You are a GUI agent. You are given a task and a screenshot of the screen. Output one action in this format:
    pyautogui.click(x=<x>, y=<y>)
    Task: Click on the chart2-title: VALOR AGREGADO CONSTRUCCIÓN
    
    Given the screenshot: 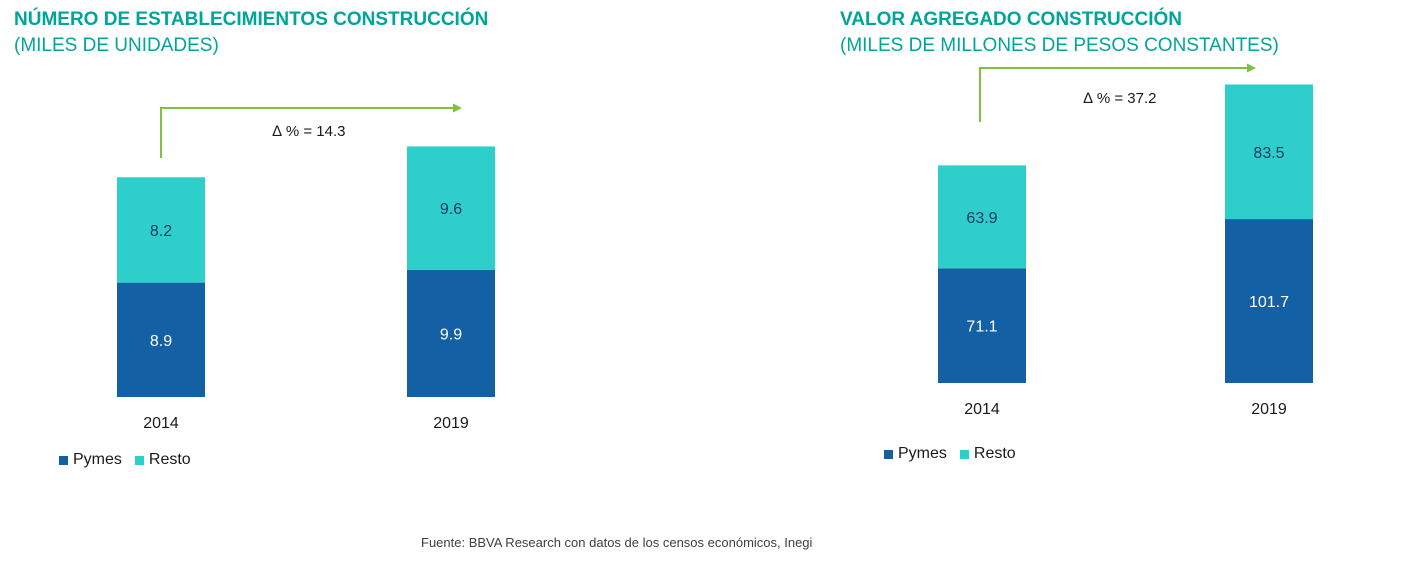 What is the action you would take?
    pyautogui.click(x=1011, y=19)
    